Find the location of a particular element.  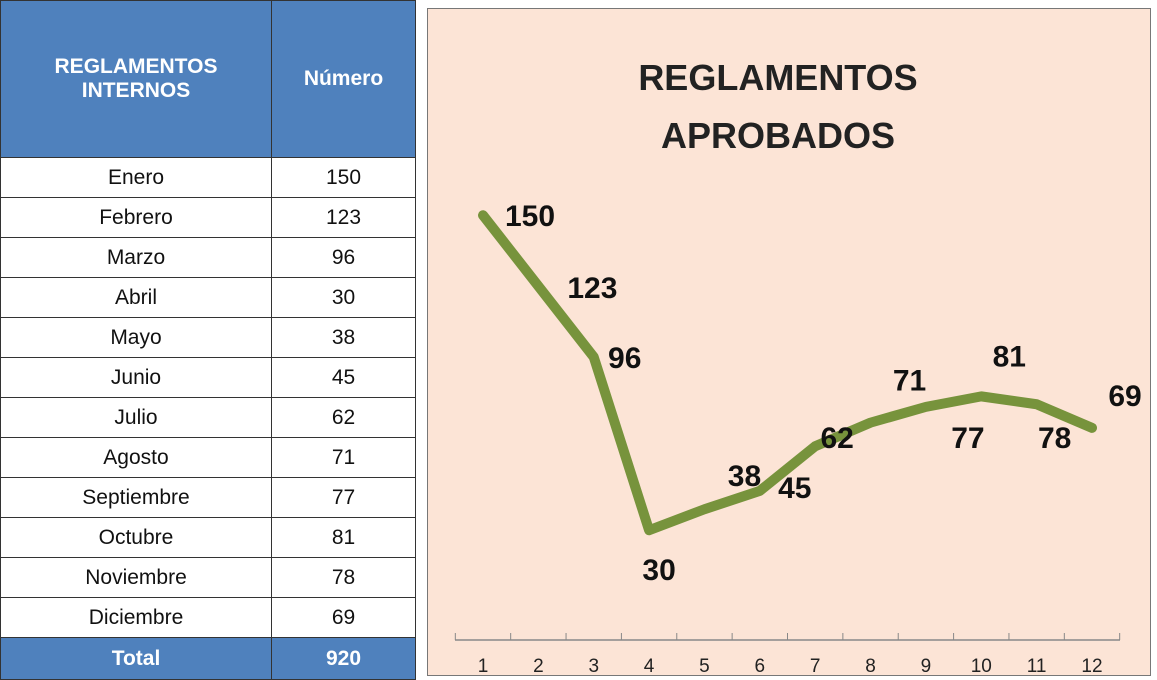

x-tick-label: 8 is located at coordinates (870, 666).